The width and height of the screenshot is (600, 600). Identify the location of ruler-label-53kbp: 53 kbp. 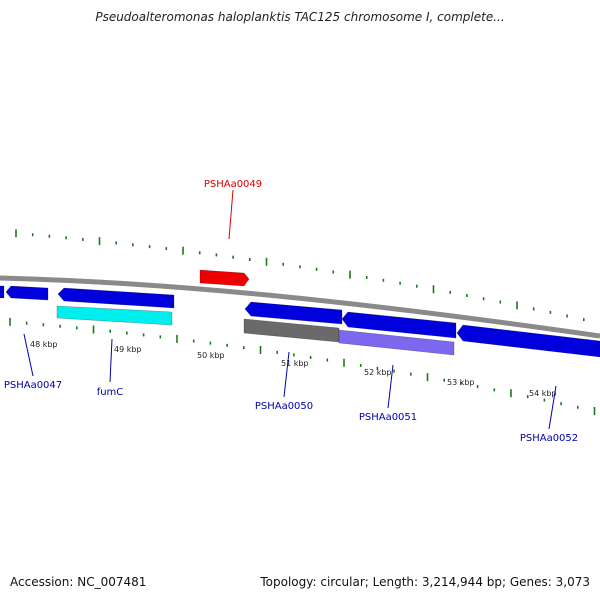
(461, 382).